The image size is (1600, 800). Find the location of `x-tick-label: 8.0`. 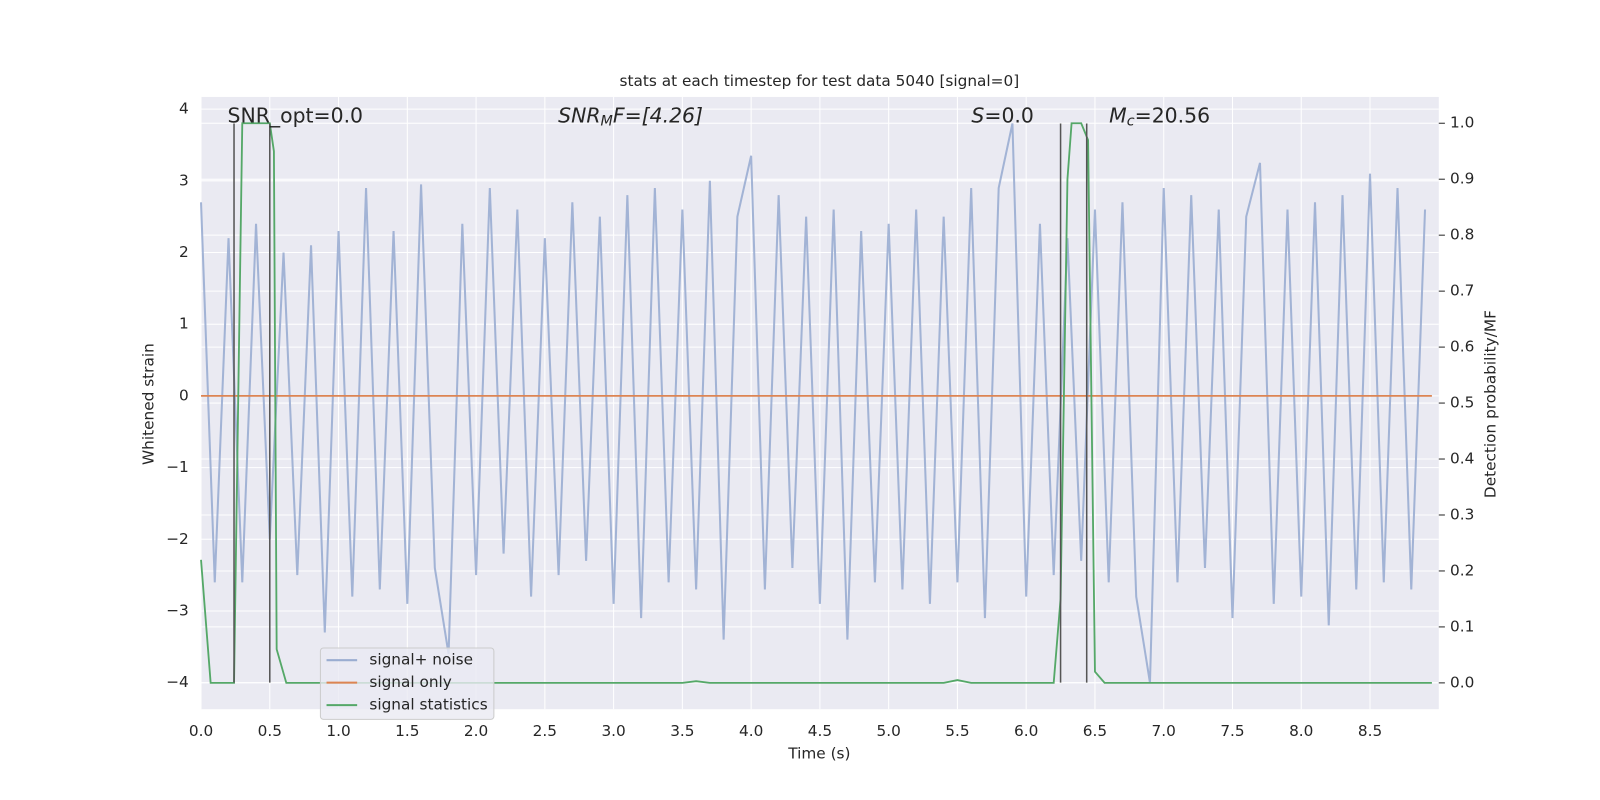

x-tick-label: 8.0 is located at coordinates (1301, 731).